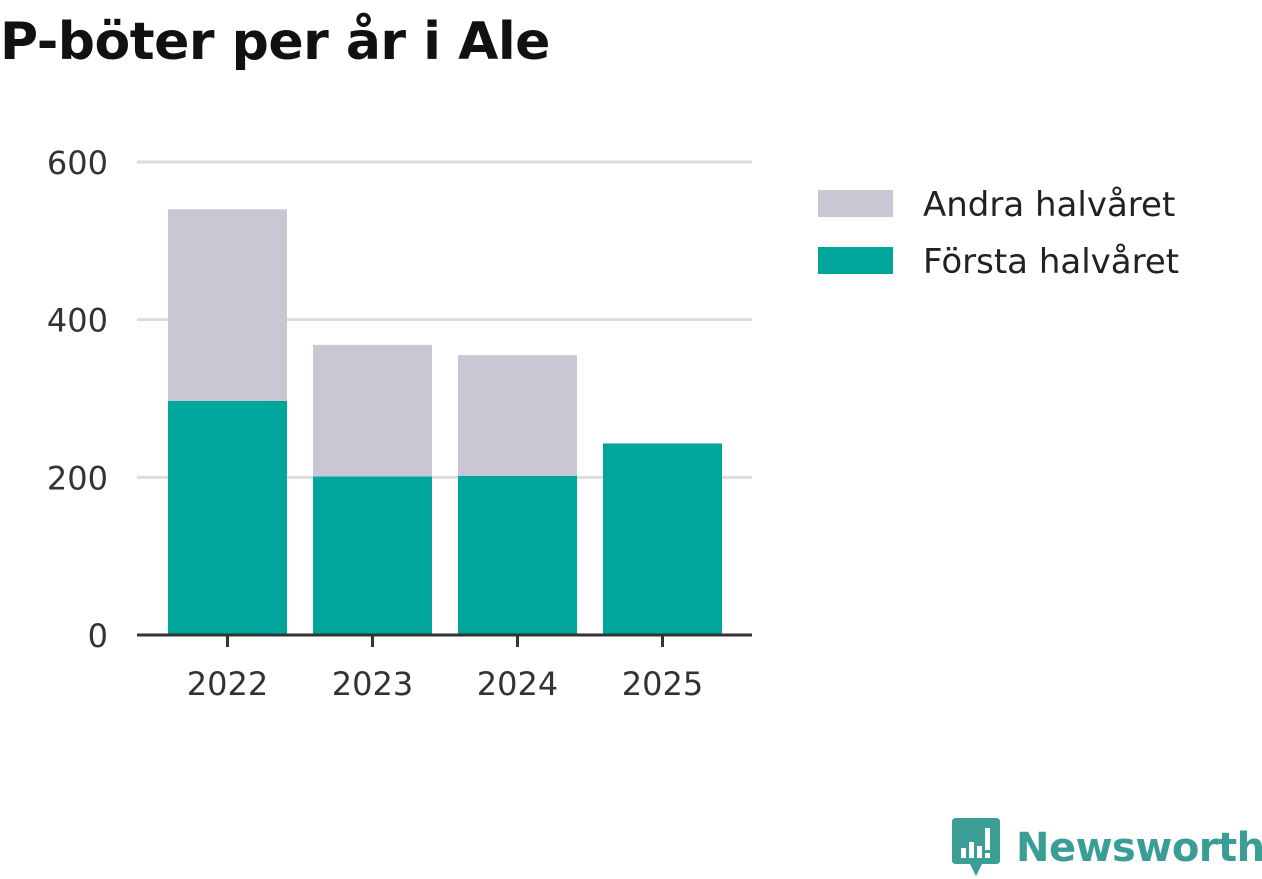 This screenshot has height=879, width=1262. What do you see at coordinates (77, 163) in the screenshot?
I see `y-tick-label-600: 600` at bounding box center [77, 163].